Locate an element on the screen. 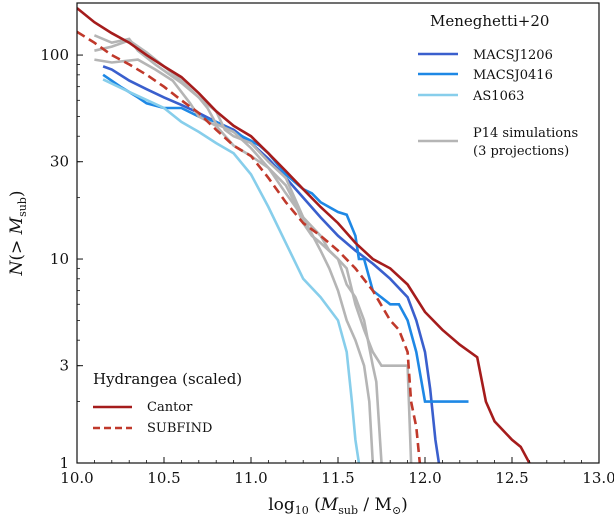  x-tick-label: 12.5 is located at coordinates (511, 478).